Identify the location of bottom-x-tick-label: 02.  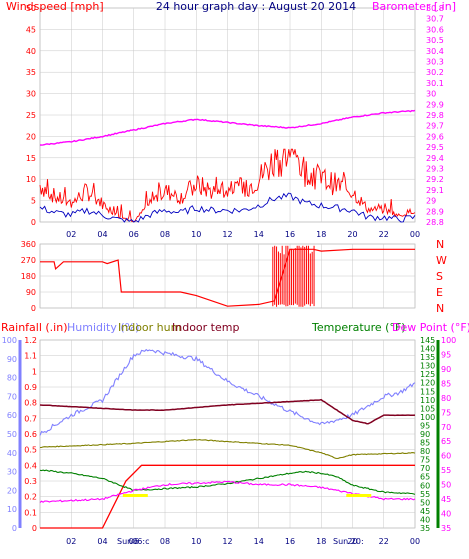
(71, 541).